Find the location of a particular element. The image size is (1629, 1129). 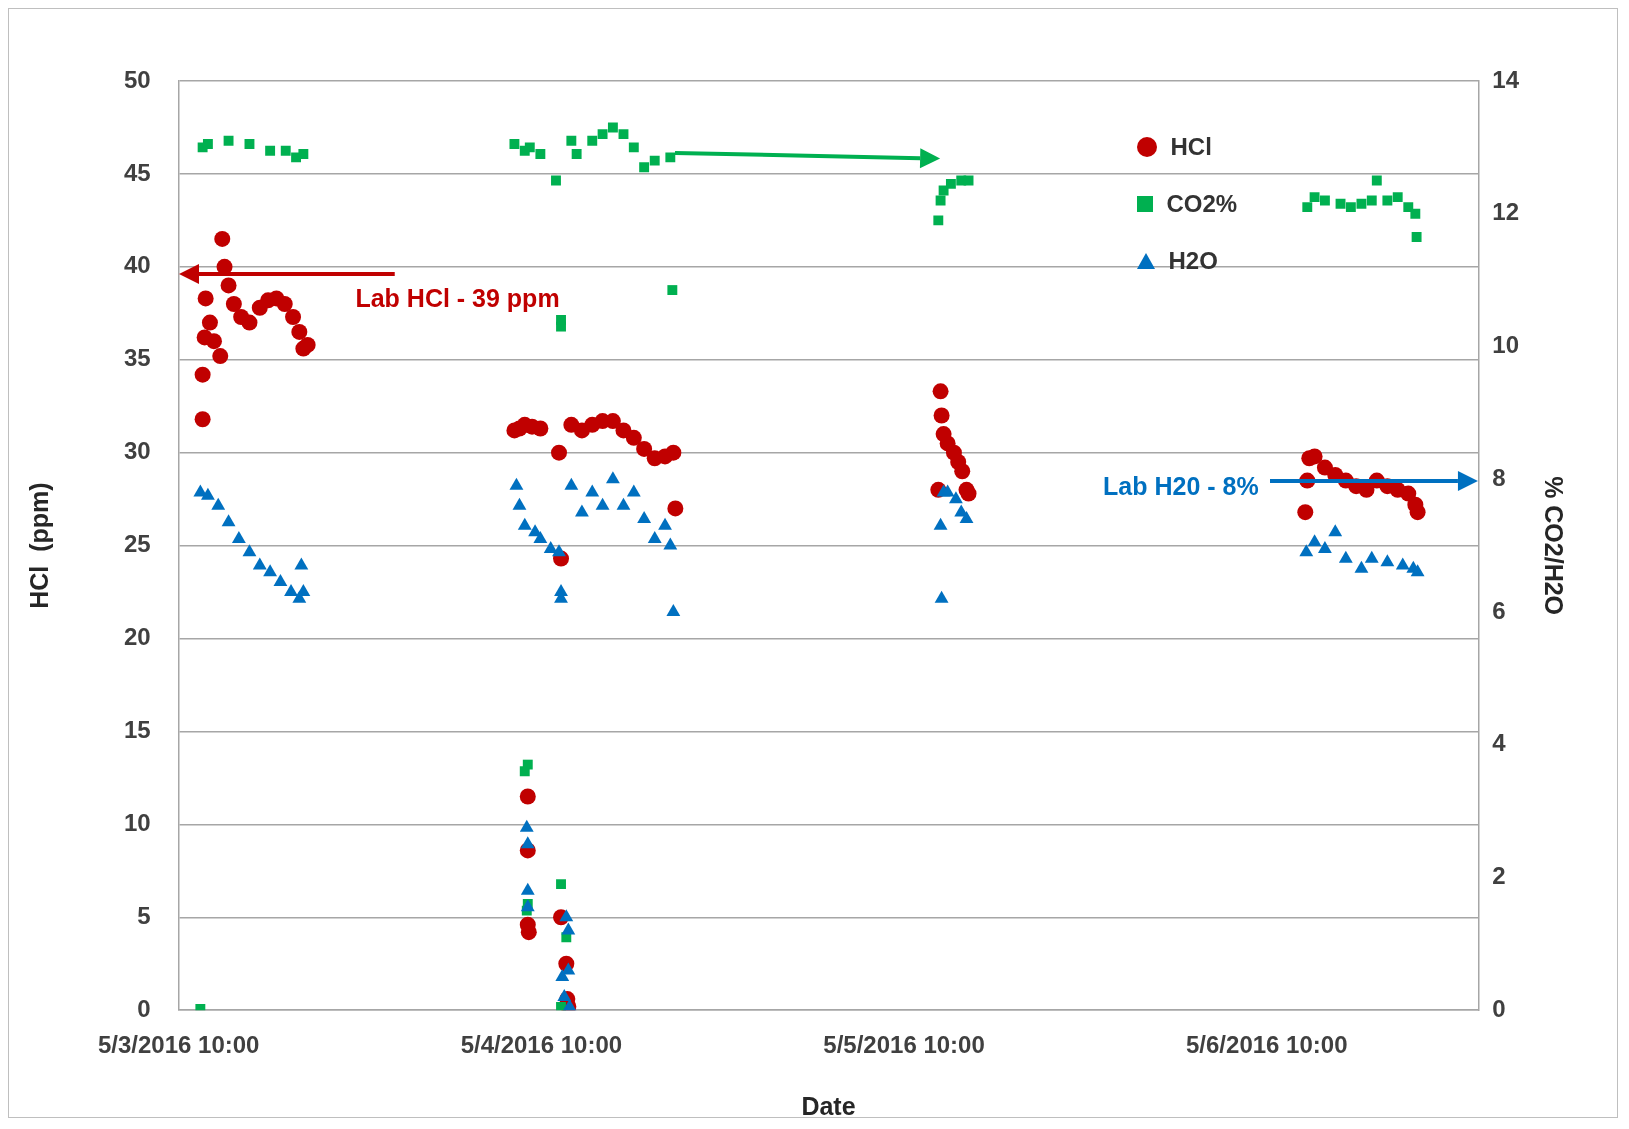

x-tick-label: 5/5/2016 10:00 is located at coordinates (904, 1045).